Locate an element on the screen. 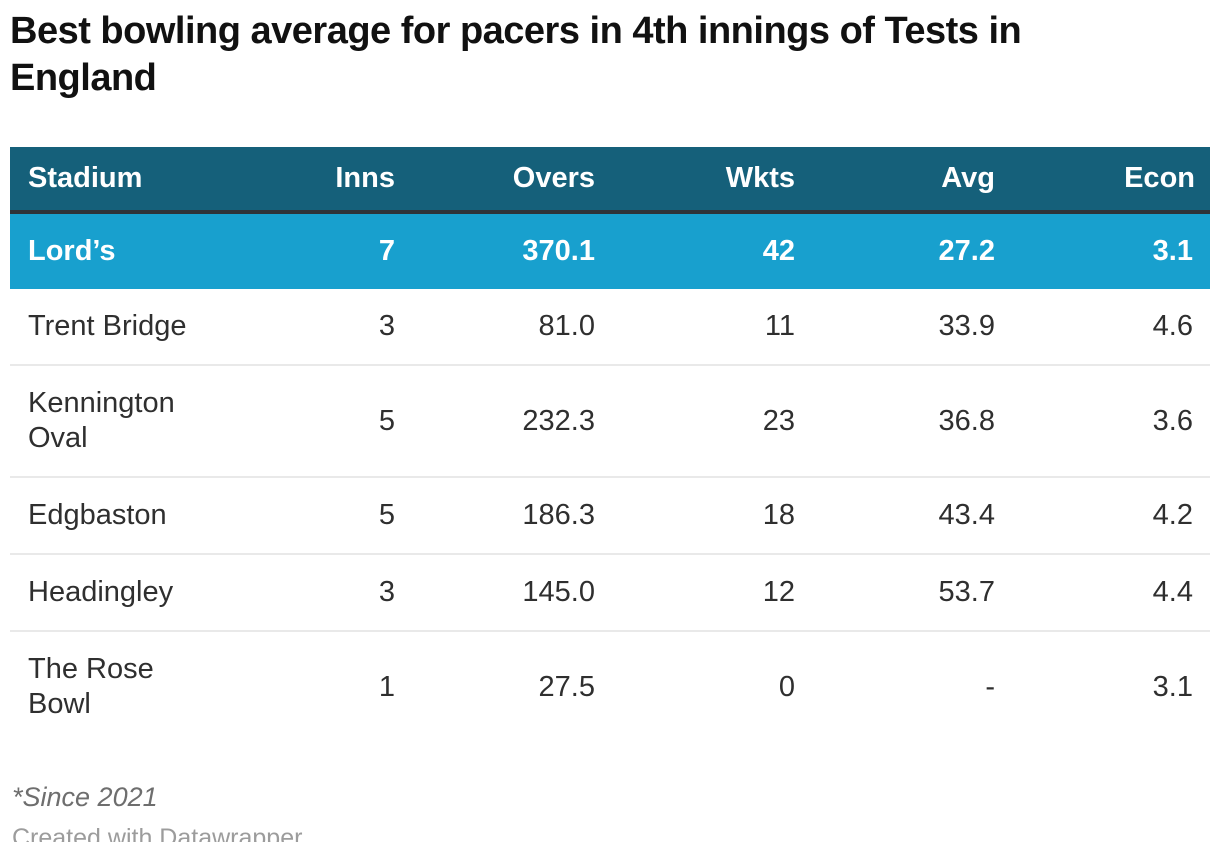 Image resolution: width=1220 pixels, height=842 pixels. cell-avg: 27.2 is located at coordinates (910, 250).